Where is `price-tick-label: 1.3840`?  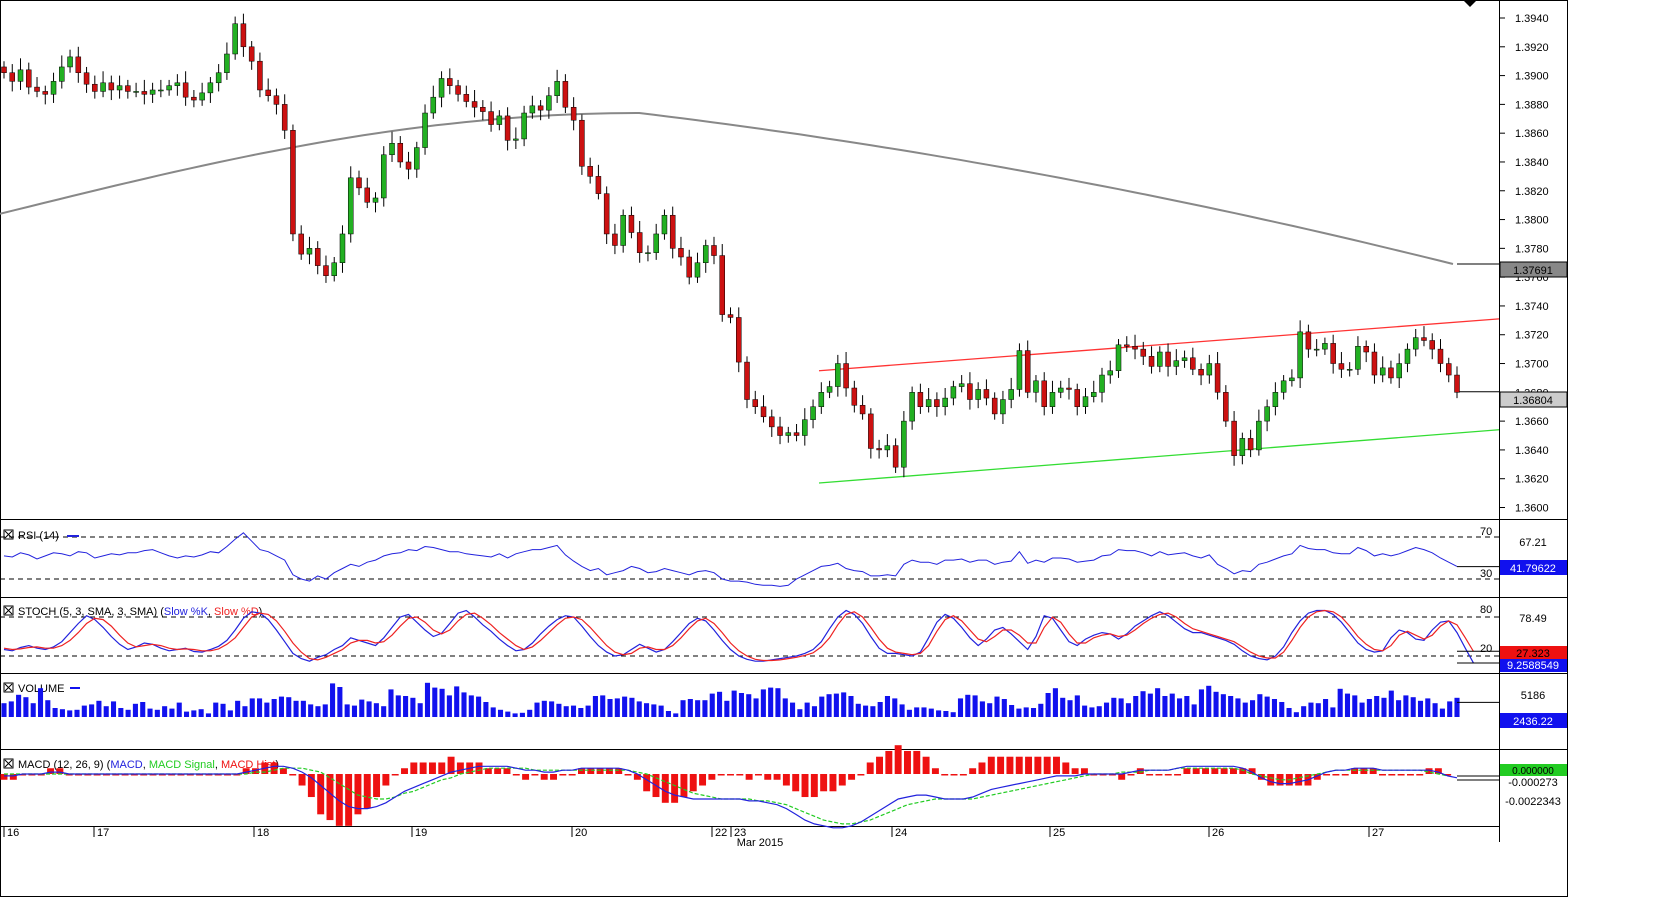
price-tick-label: 1.3840 is located at coordinates (1532, 163).